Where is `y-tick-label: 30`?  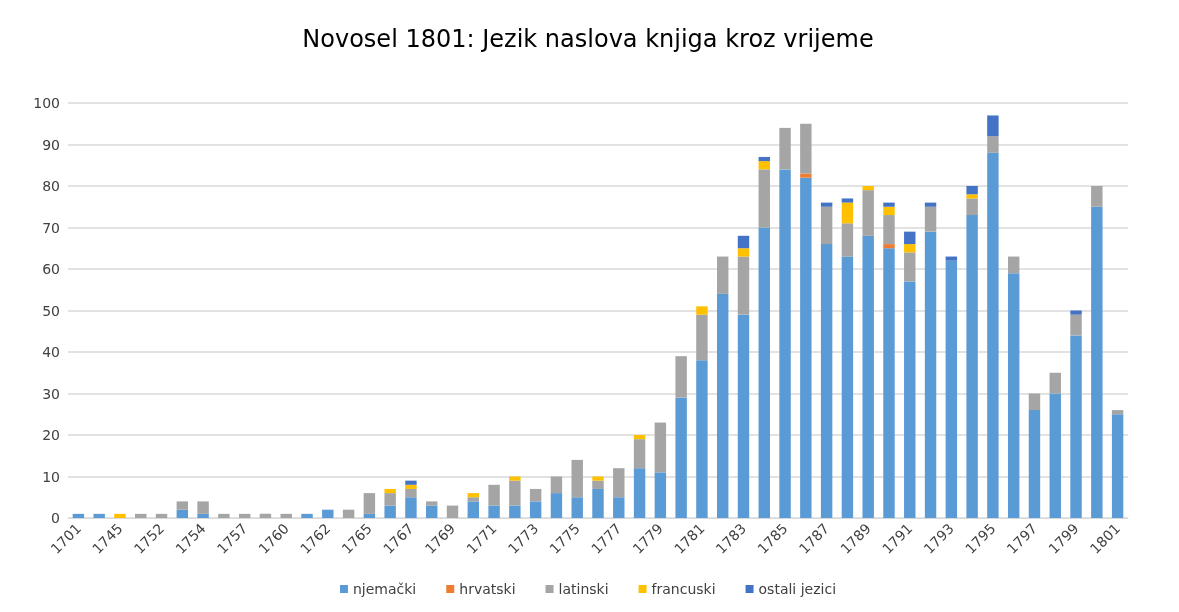
y-tick-label: 30 is located at coordinates (51, 393).